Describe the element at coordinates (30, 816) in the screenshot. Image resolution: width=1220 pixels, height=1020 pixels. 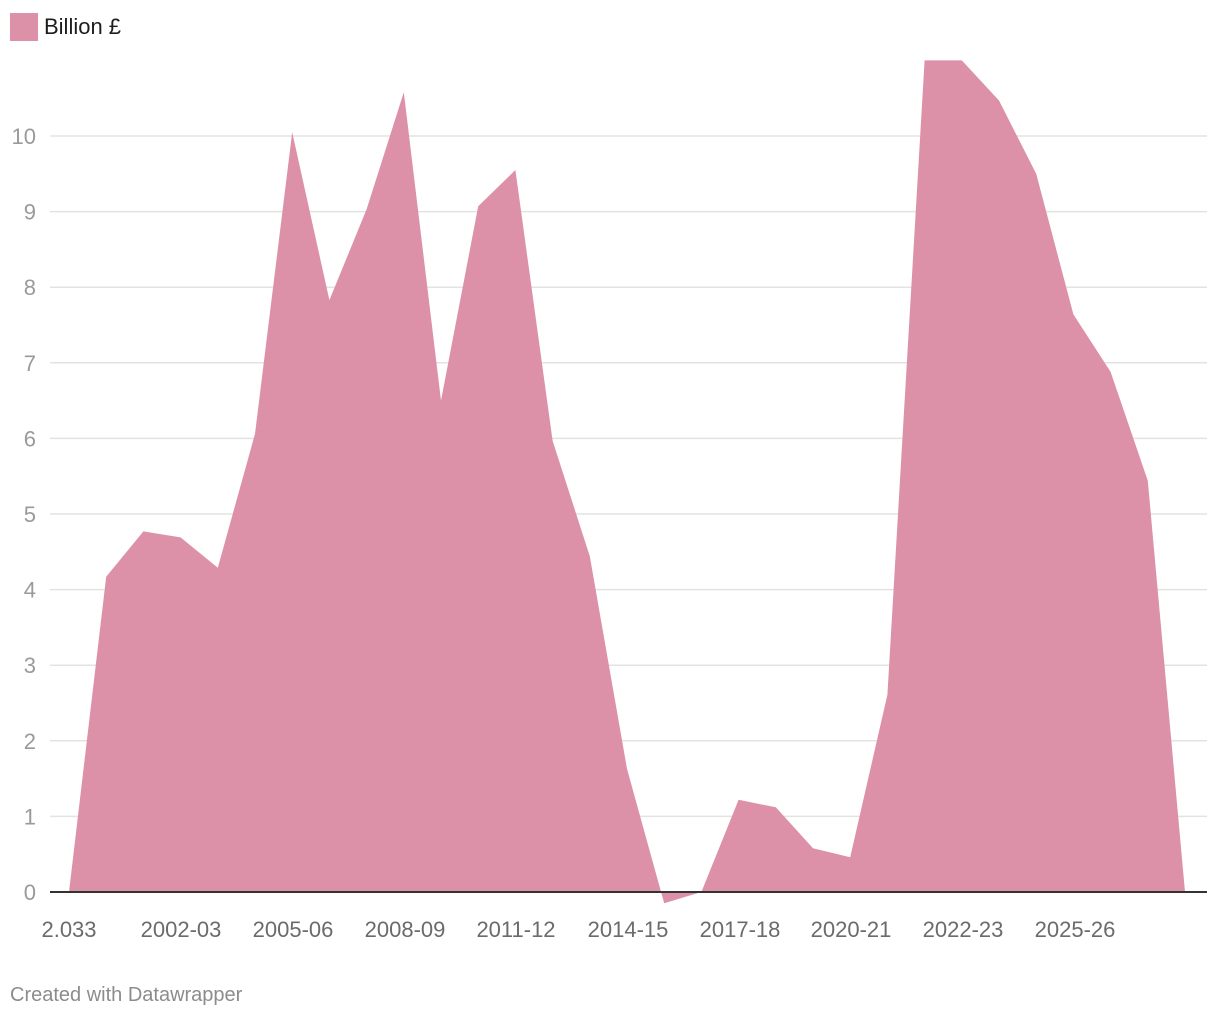
I see `y-tick-label: 1` at that location.